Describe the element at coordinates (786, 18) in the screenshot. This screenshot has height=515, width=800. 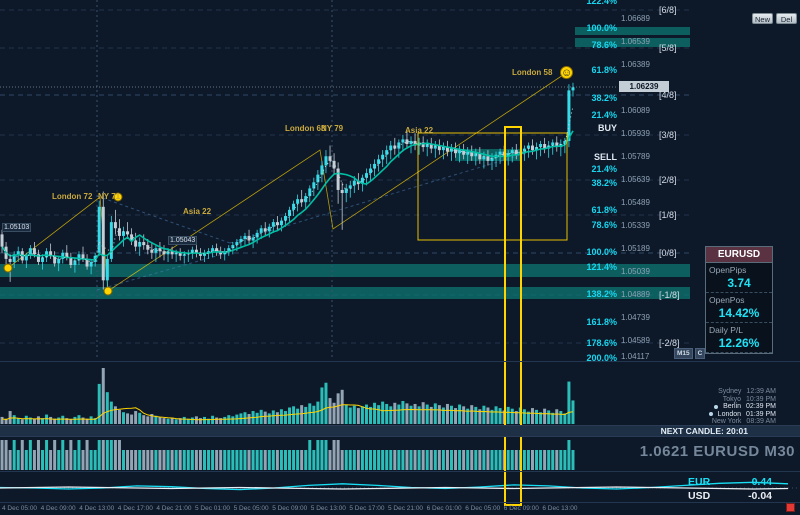
I see `delete-order-button: Del` at that location.